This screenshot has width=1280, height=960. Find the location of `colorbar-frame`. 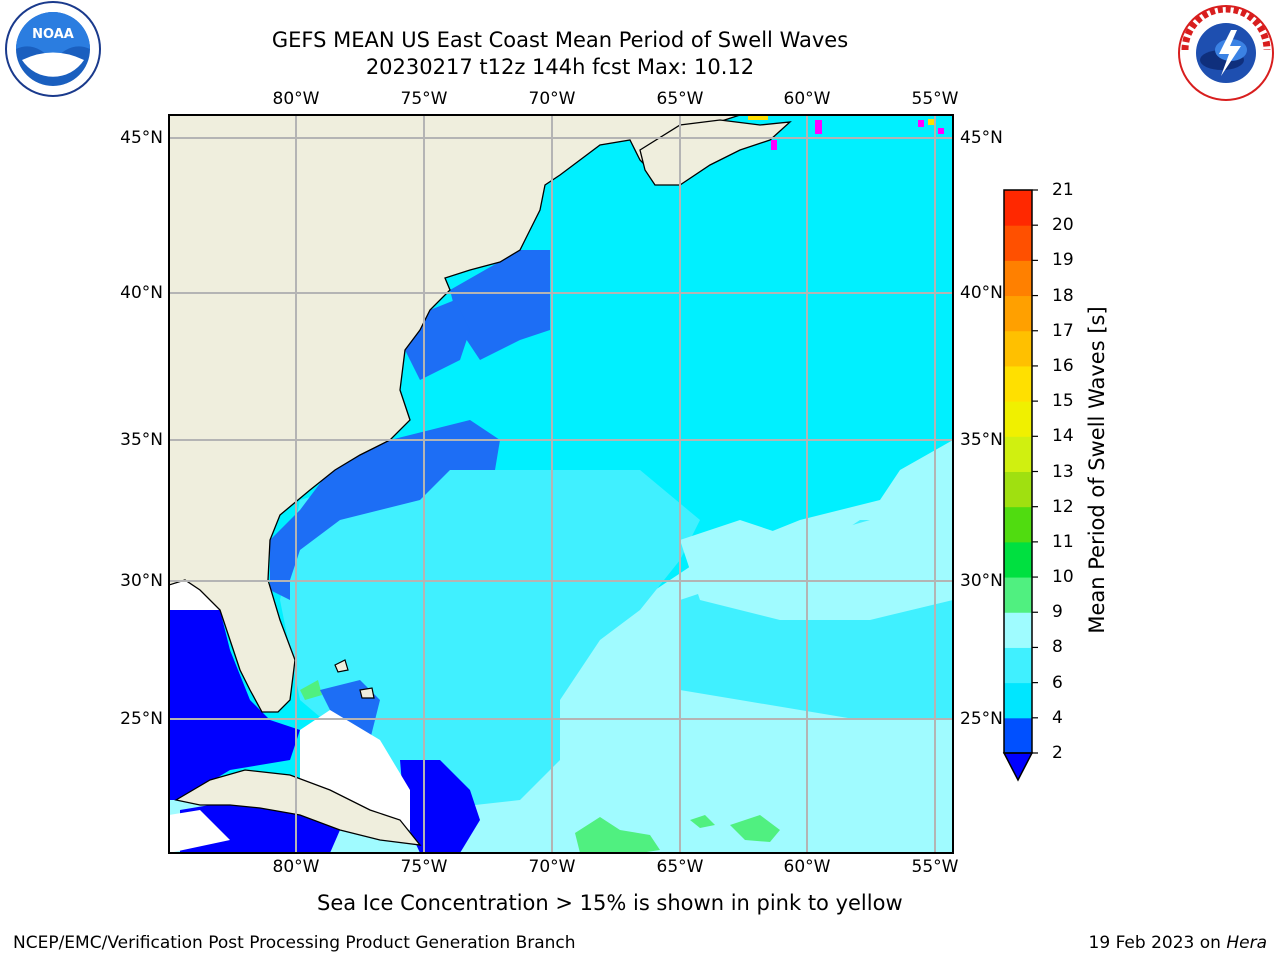

colorbar-frame is located at coordinates (1018, 471).